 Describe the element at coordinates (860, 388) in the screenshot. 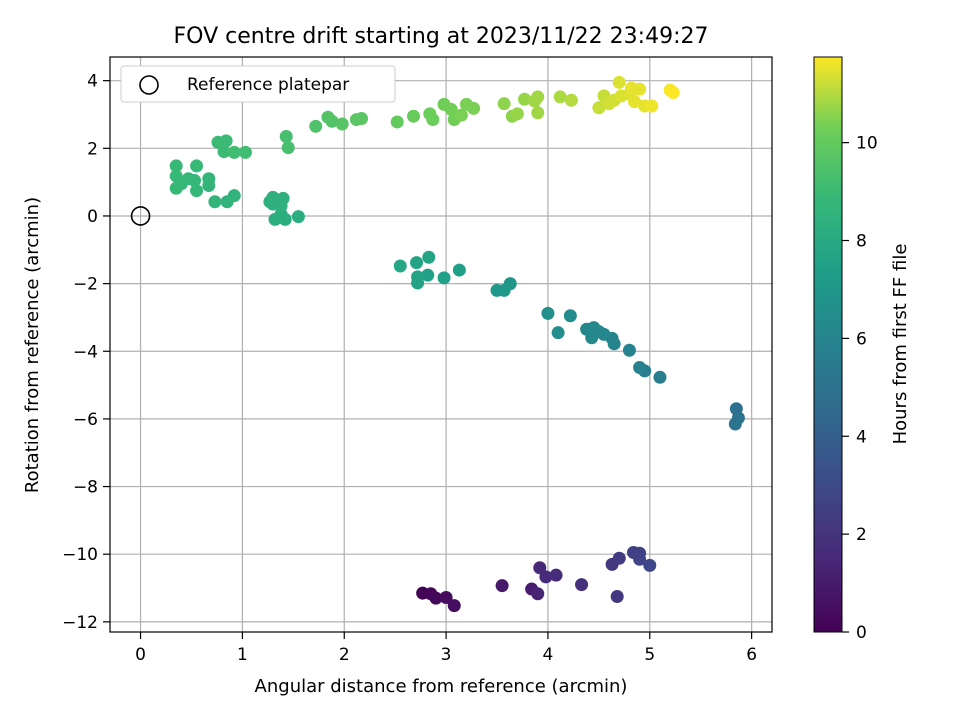

I see `colorbar-ticks: 0 2 4 6 8 10` at that location.